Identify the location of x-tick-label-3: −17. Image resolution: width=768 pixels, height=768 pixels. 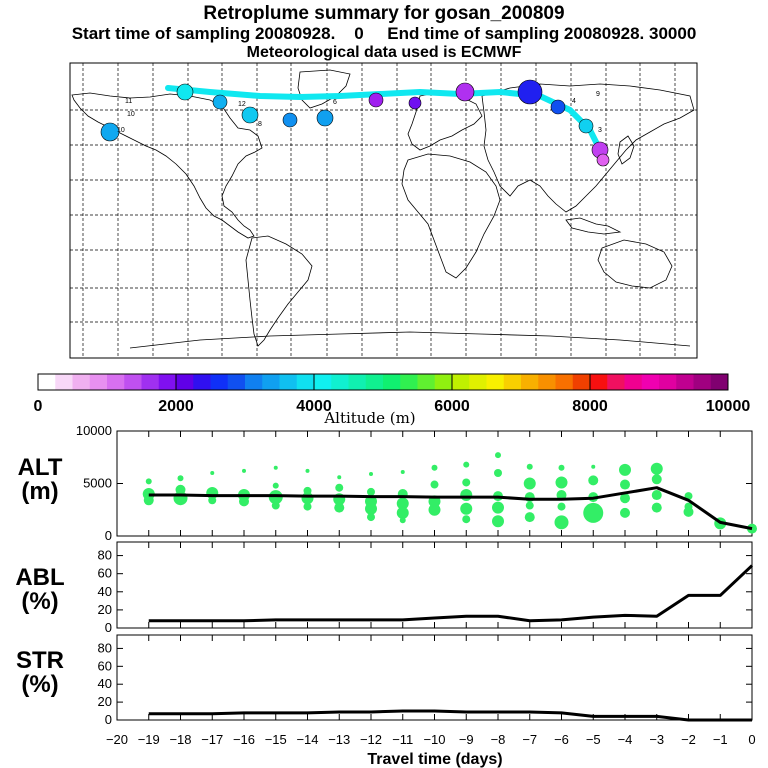
(212, 739).